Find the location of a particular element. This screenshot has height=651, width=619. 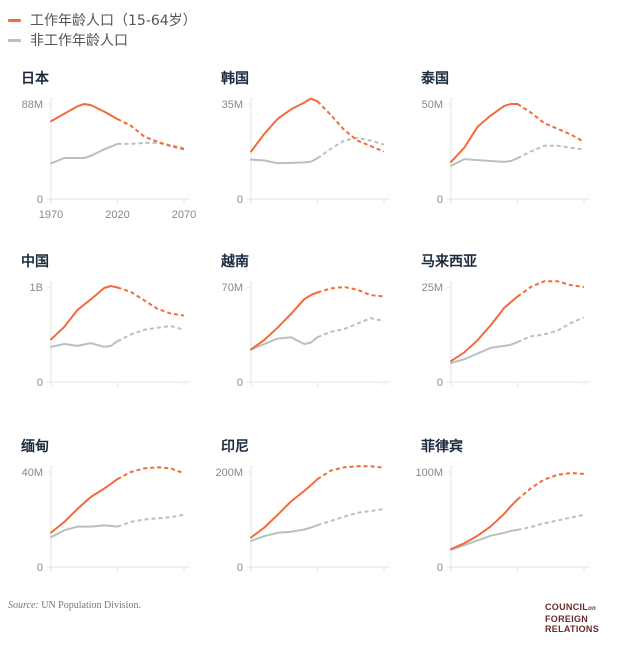

legend-item-non-working-age: 非工作年龄人口 is located at coordinates (102, 40).